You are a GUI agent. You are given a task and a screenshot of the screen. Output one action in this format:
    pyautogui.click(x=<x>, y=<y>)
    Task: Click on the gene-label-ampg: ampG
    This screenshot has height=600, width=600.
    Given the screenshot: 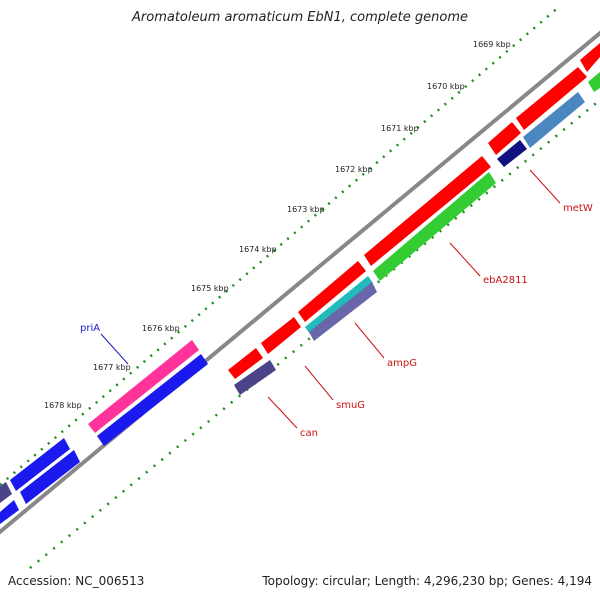 What is the action you would take?
    pyautogui.click(x=402, y=363)
    